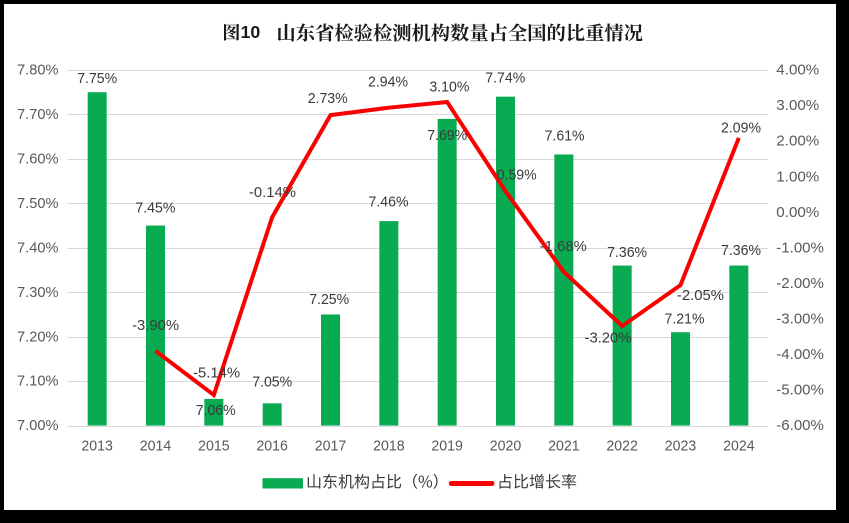 The height and width of the screenshot is (523, 849). I want to click on svg-text: -1.00%, so click(800, 248).